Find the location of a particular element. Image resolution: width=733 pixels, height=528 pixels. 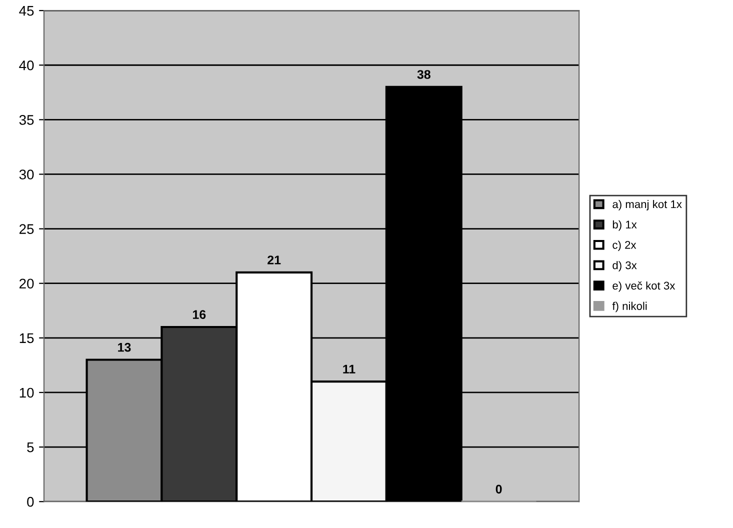

legend-label: f) nikoli is located at coordinates (629, 307).